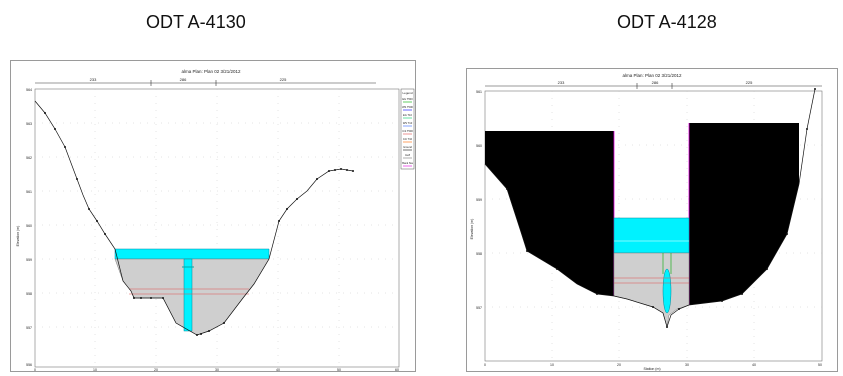  Describe the element at coordinates (29, 124) in the screenshot. I see `svg-text: 563` at that location.